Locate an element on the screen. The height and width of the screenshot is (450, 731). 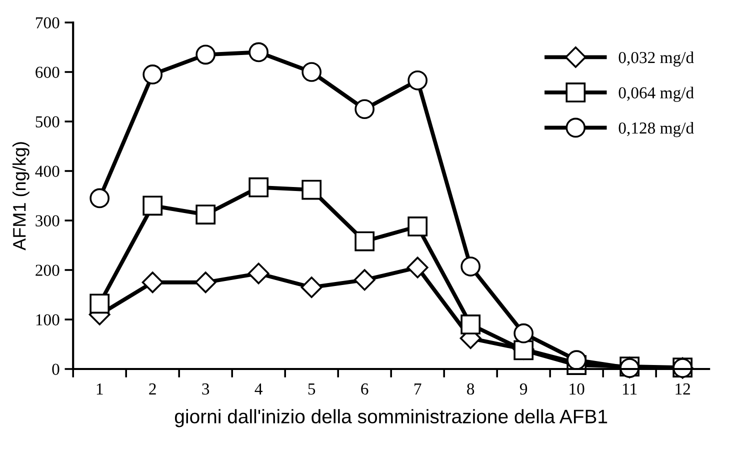
y-tick-label: 200 is located at coordinates (48, 270).